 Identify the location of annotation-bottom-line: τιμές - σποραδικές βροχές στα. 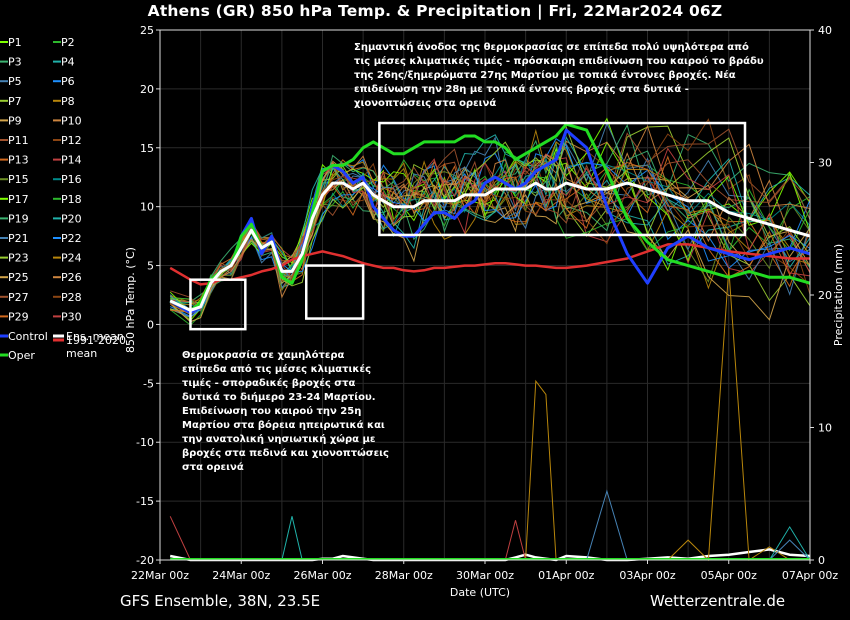
(268, 383).